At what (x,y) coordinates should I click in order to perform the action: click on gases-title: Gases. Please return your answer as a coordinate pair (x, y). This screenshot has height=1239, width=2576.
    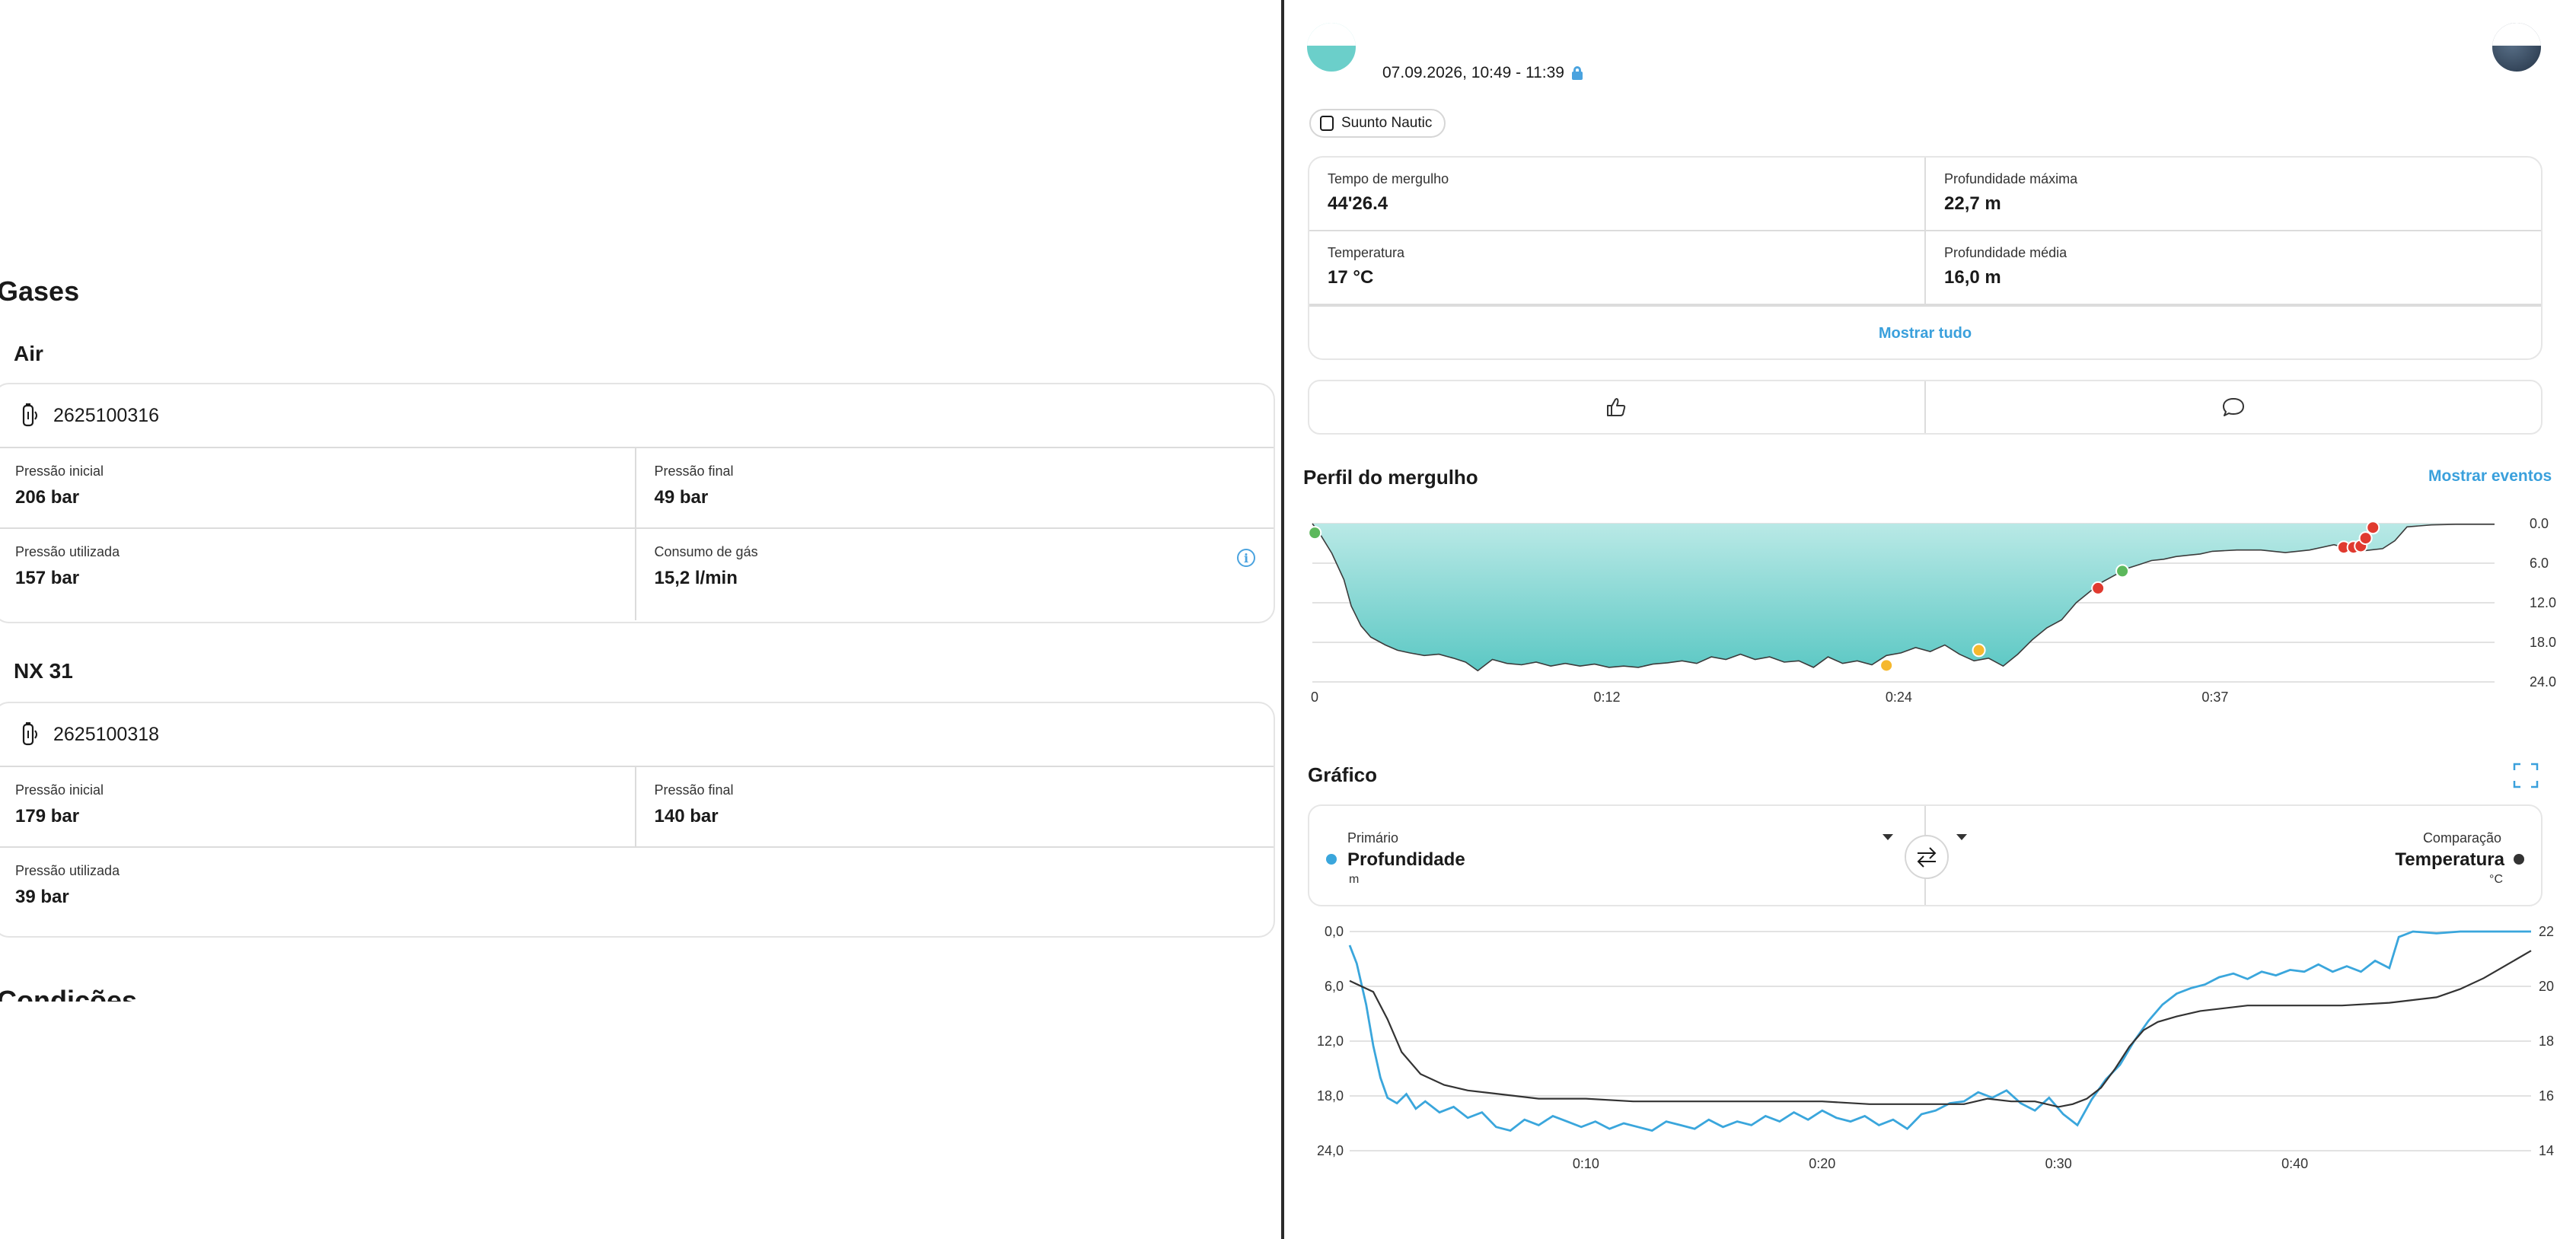
    Looking at the image, I should click on (40, 291).